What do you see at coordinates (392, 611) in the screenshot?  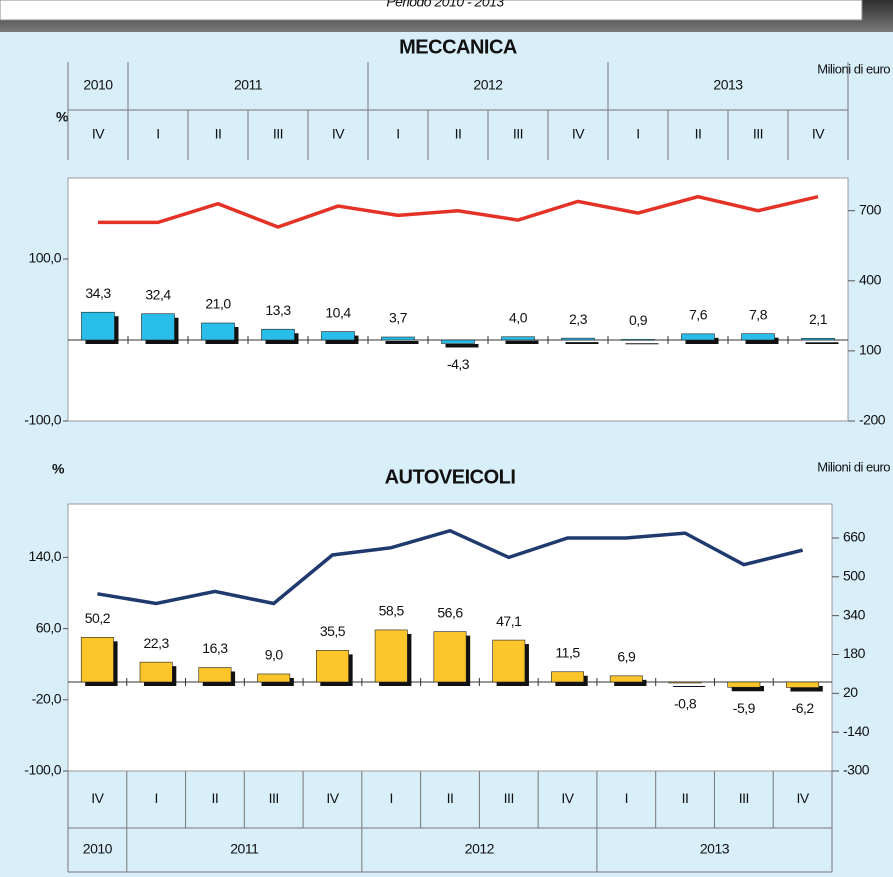 I see `value-label: 58,5` at bounding box center [392, 611].